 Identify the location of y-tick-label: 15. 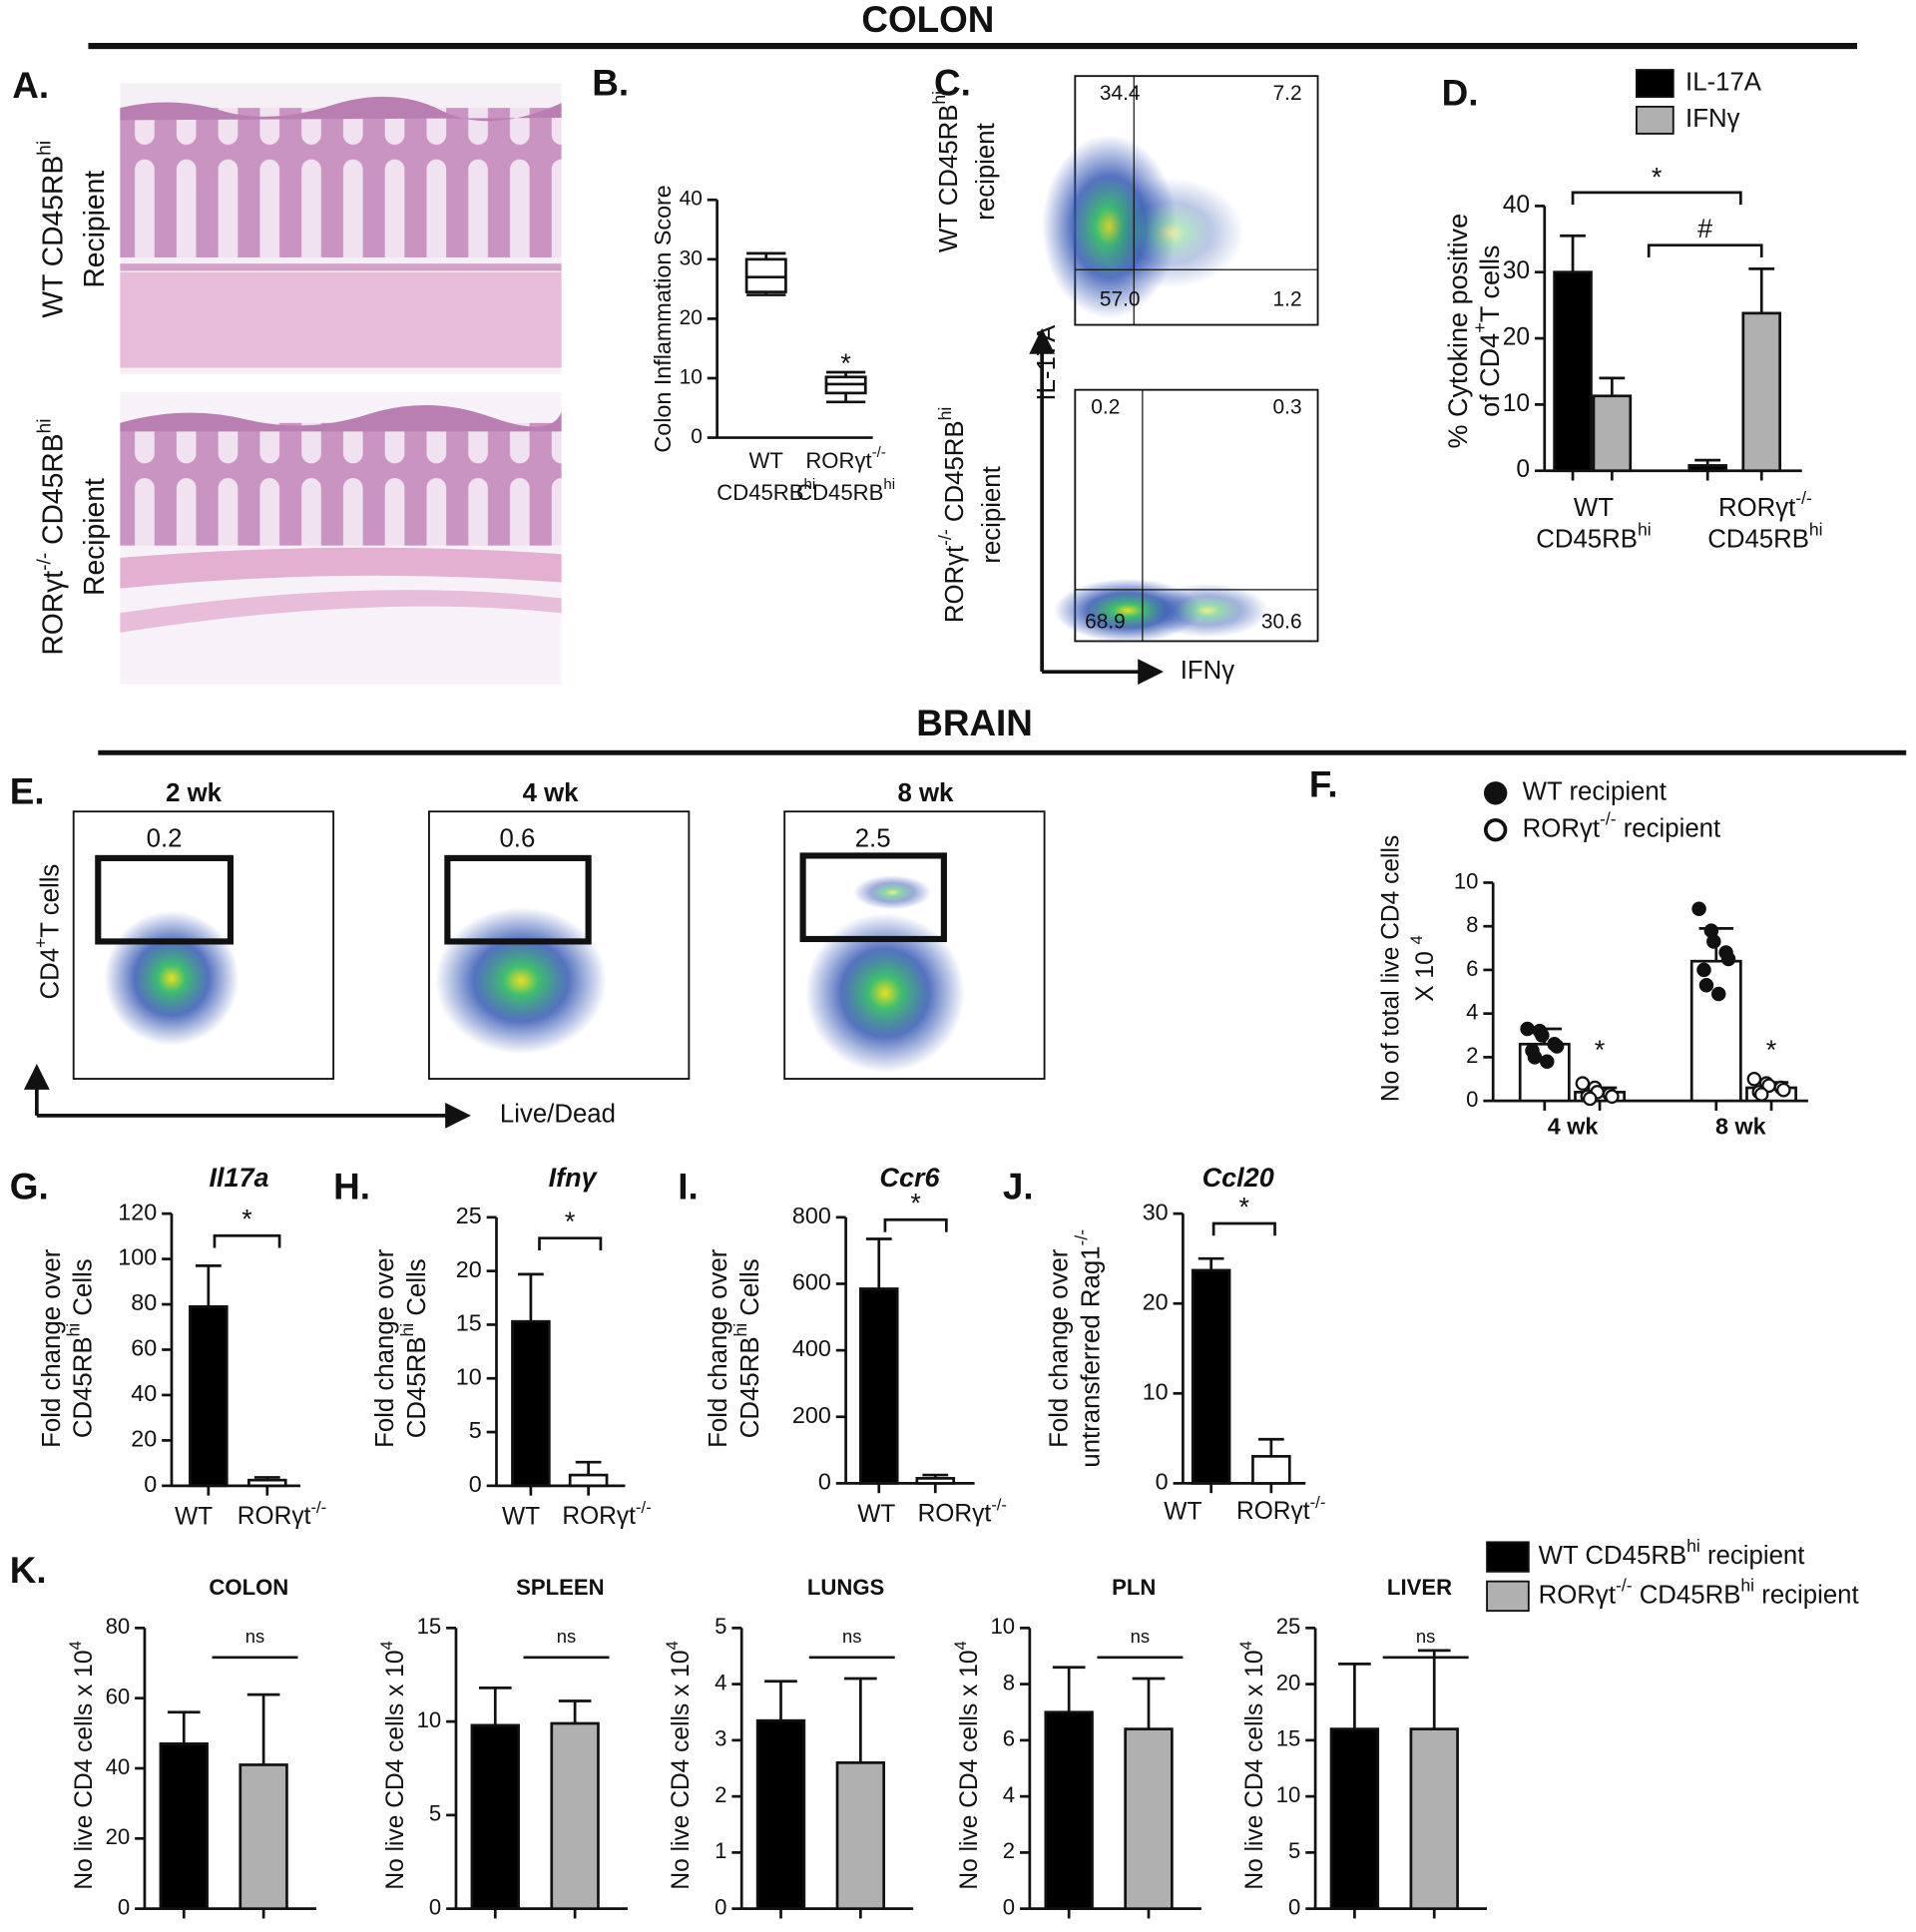
(429, 1626).